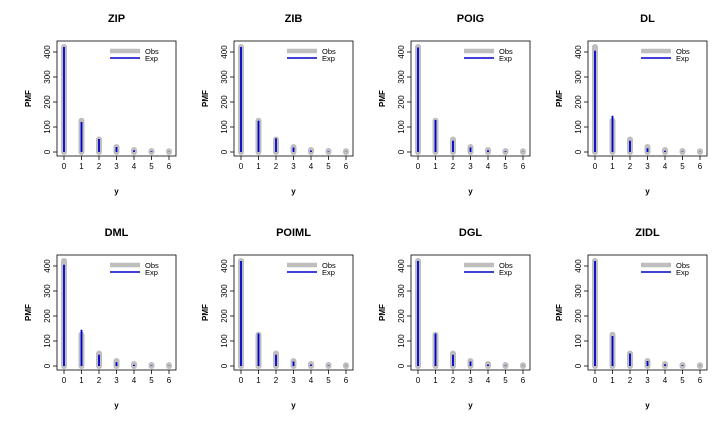 This screenshot has width=726, height=423. What do you see at coordinates (471, 233) in the screenshot?
I see `panel-title: DGL` at bounding box center [471, 233].